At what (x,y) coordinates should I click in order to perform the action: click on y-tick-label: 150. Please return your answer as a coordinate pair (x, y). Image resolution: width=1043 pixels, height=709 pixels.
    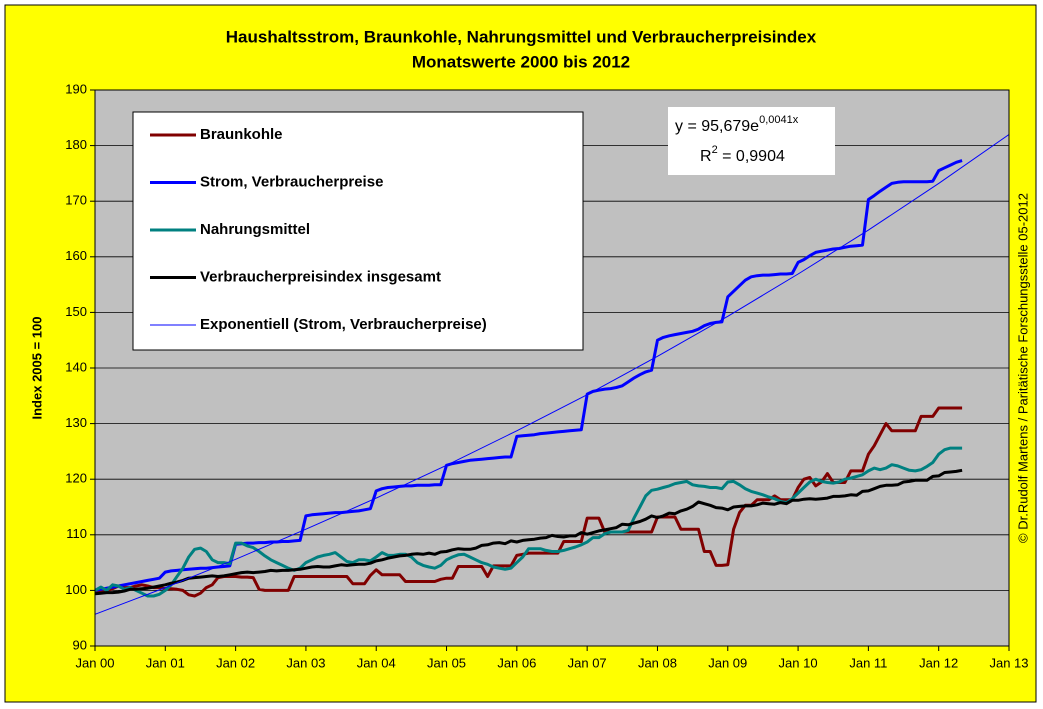
    Looking at the image, I should click on (76, 311).